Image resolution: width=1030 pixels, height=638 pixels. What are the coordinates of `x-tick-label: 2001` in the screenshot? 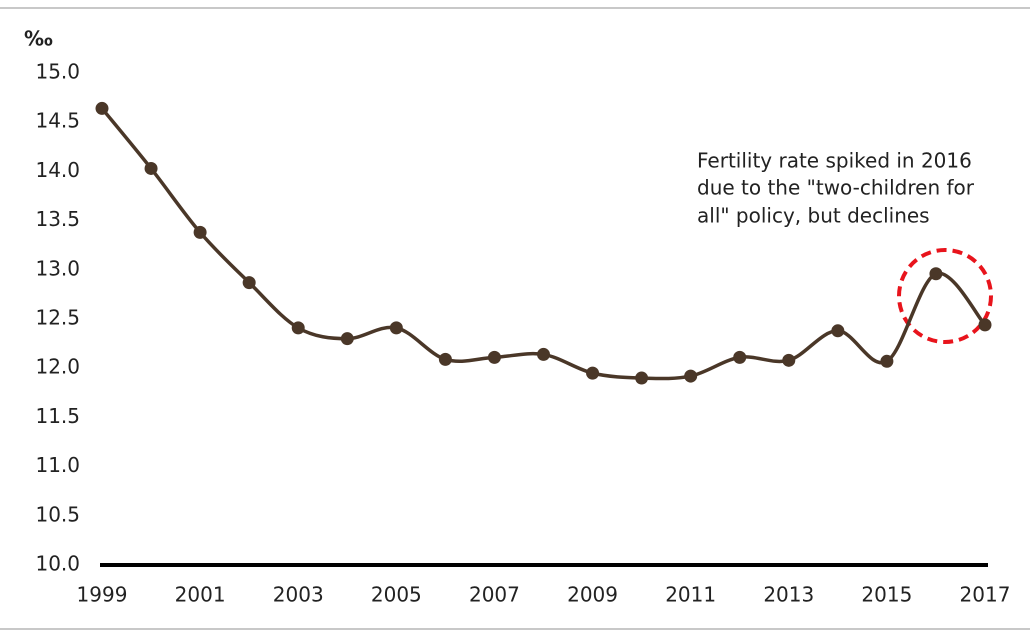 It's located at (200, 595).